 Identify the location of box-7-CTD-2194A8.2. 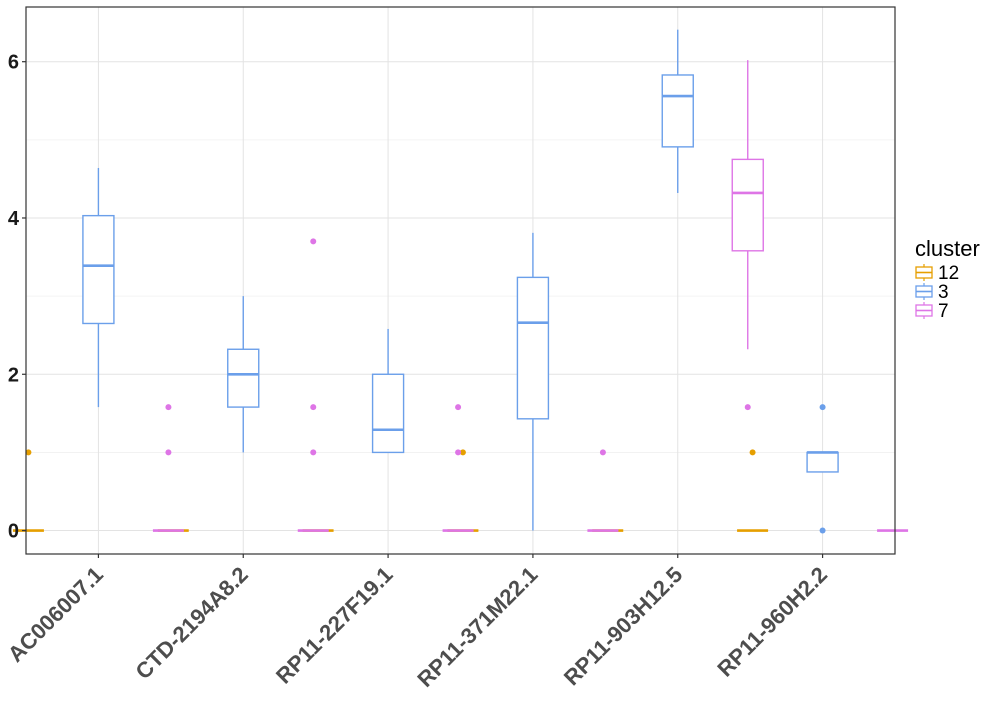
(313, 385).